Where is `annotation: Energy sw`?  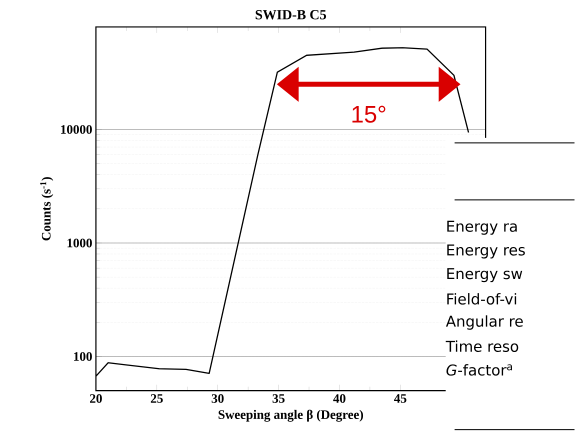
annotation: Energy sw is located at coordinates (484, 275).